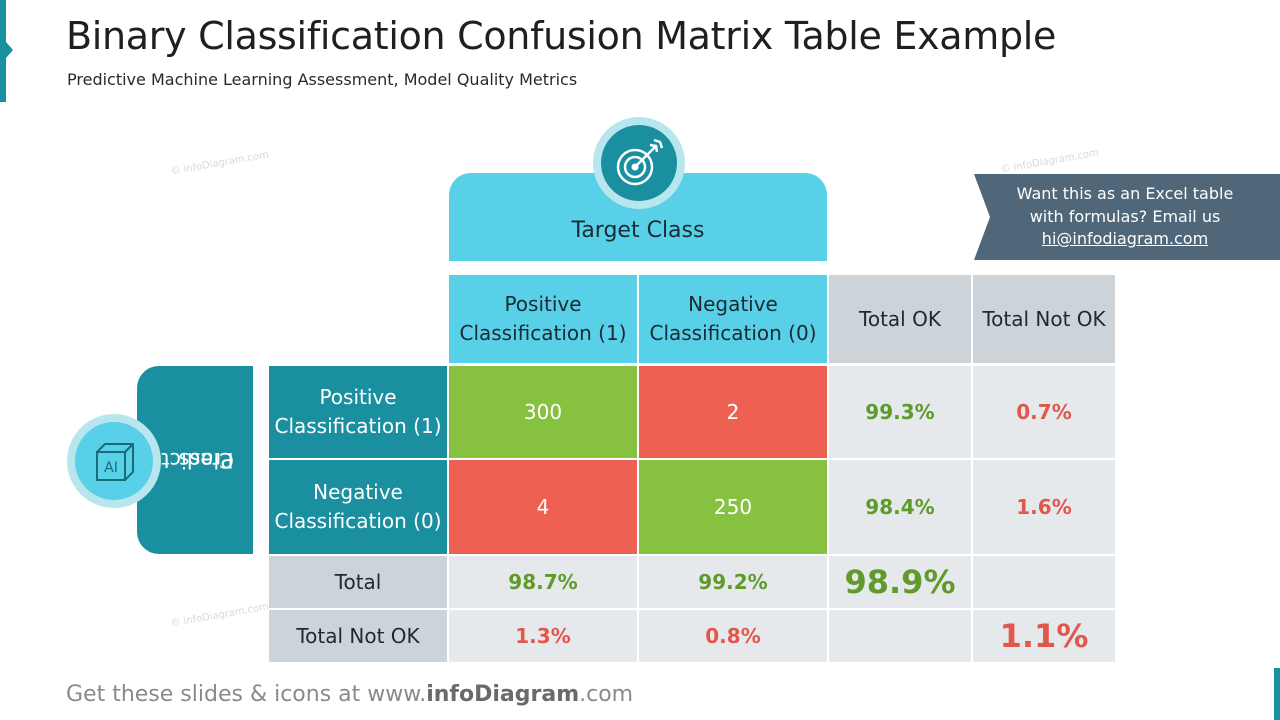  I want to click on col-header-total-not-ok: Total Not OK, so click(1044, 319).